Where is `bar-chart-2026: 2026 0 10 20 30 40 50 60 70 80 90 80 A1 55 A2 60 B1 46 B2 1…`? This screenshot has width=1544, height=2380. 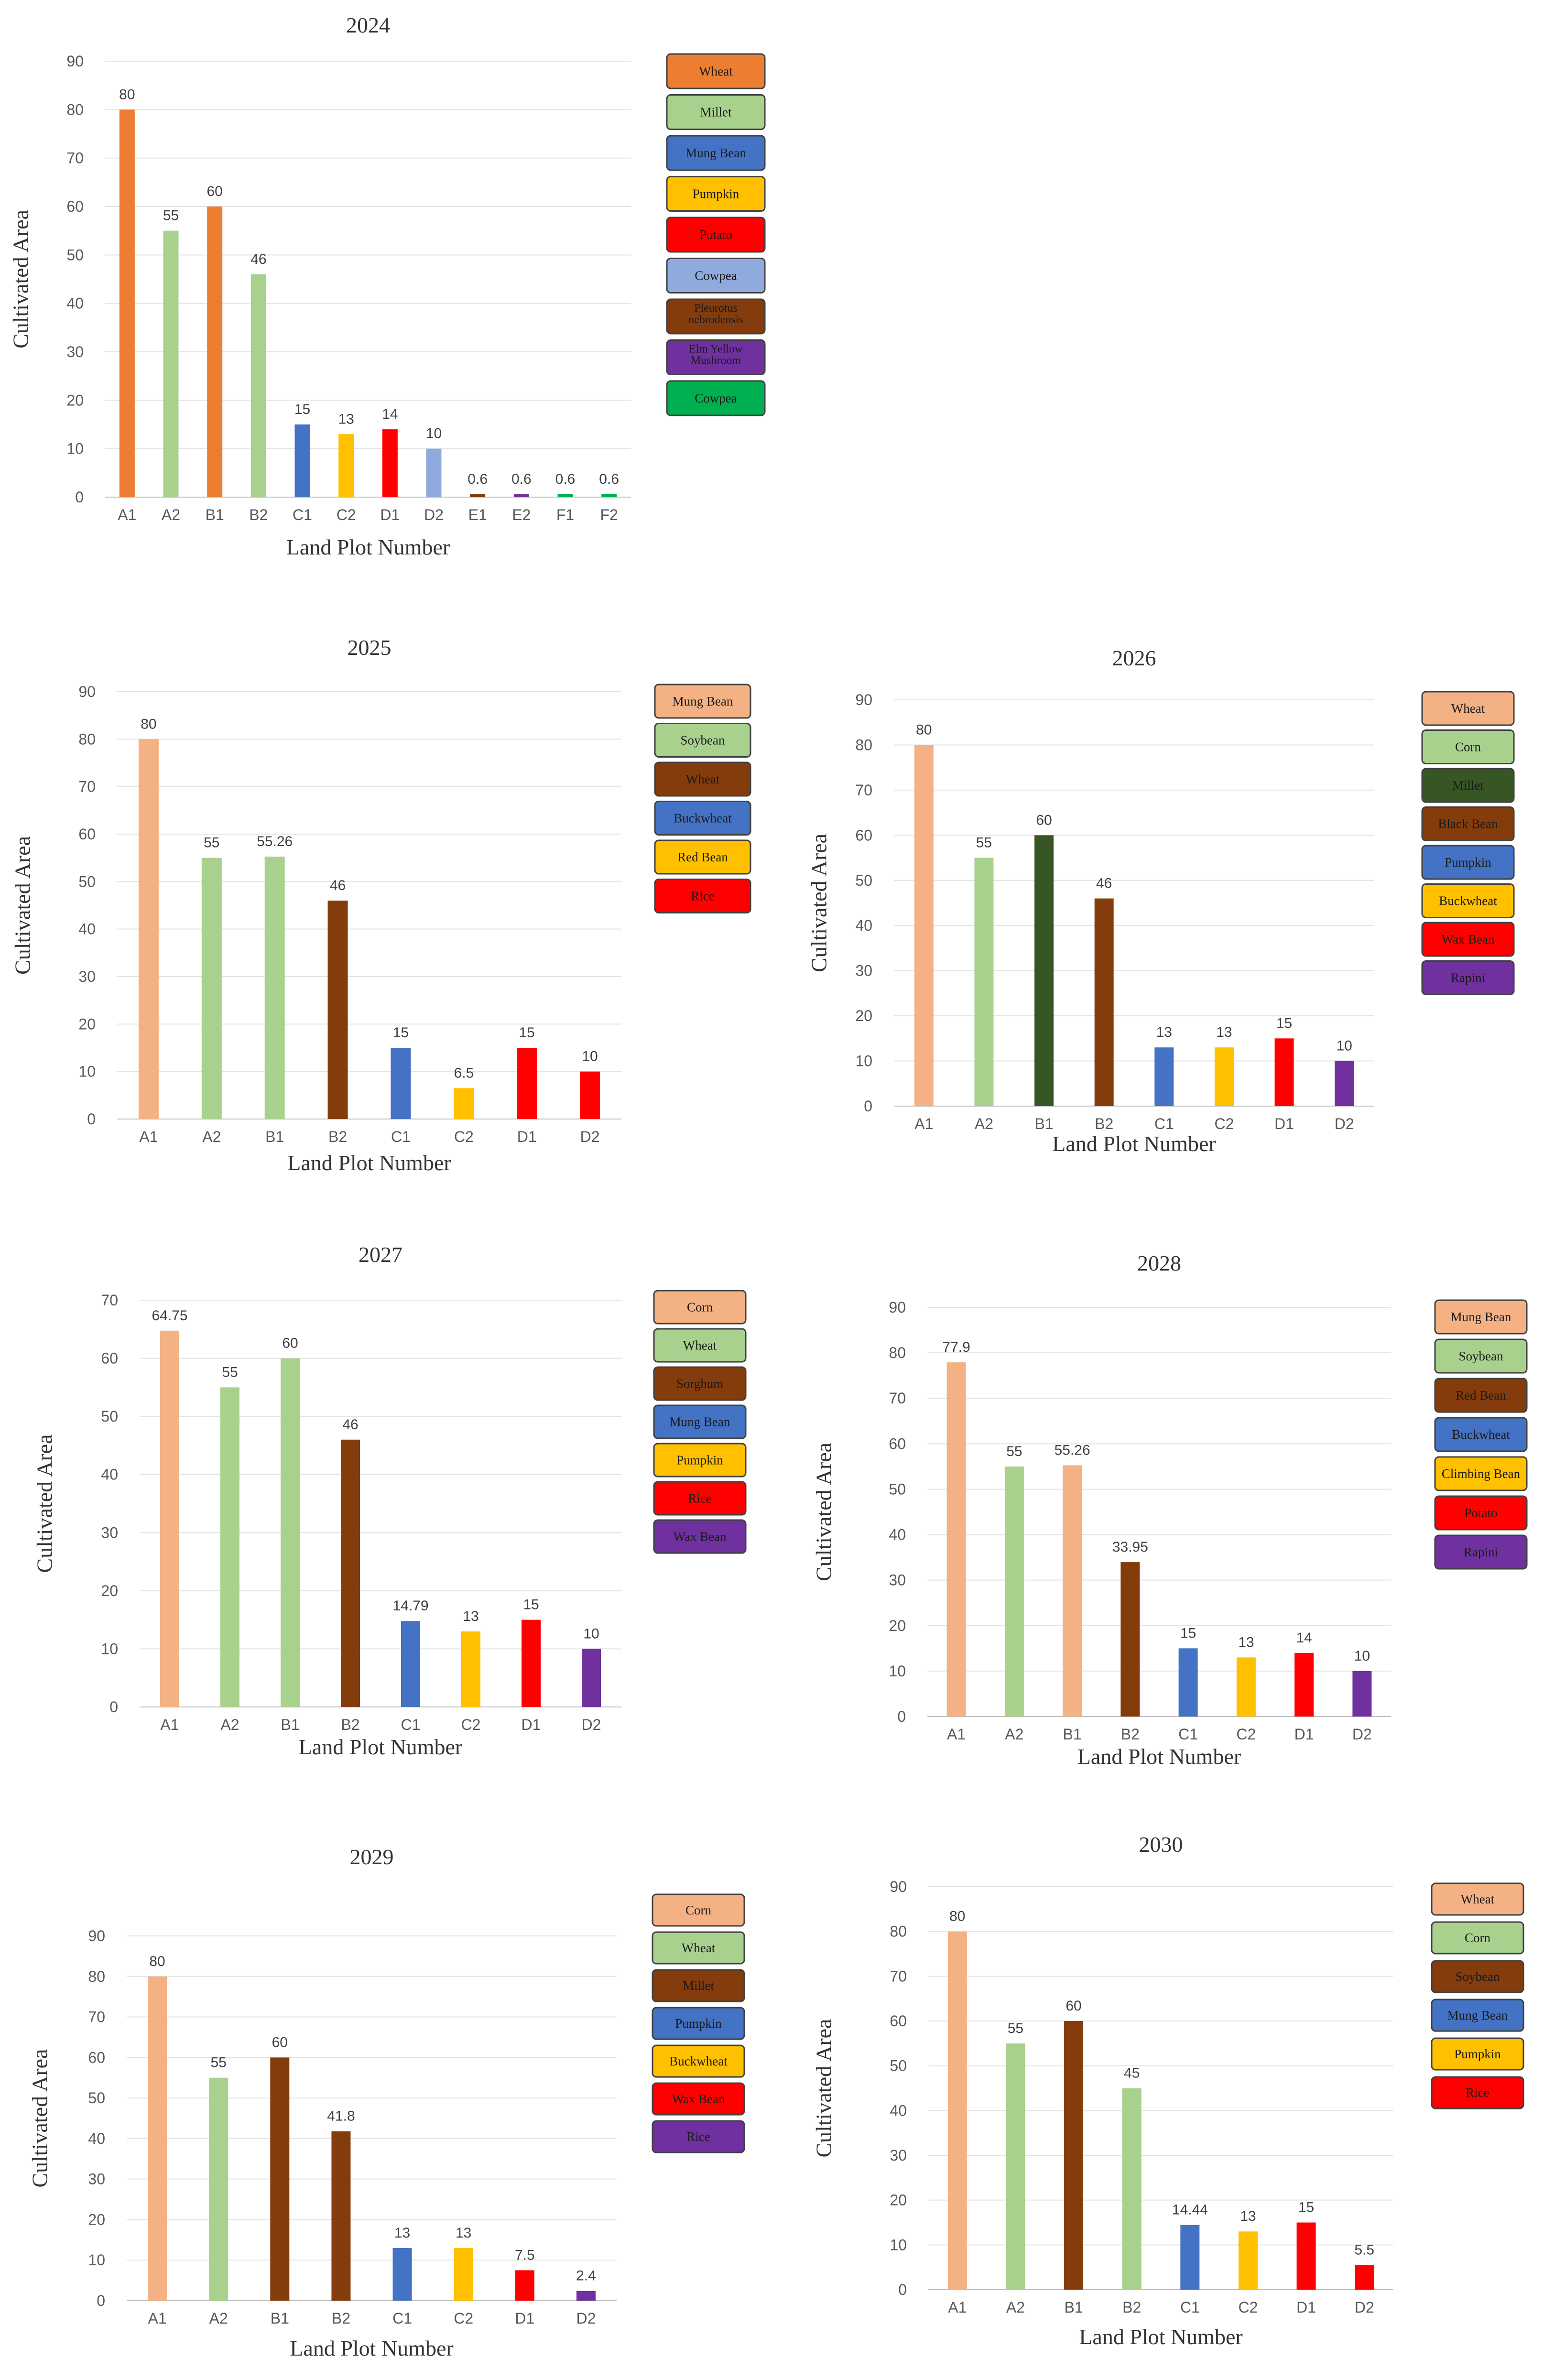 bar-chart-2026: 2026 0 10 20 30 40 50 60 70 80 90 80 A1 55 A2 60 B1 46 B2 1… is located at coordinates (1161, 901).